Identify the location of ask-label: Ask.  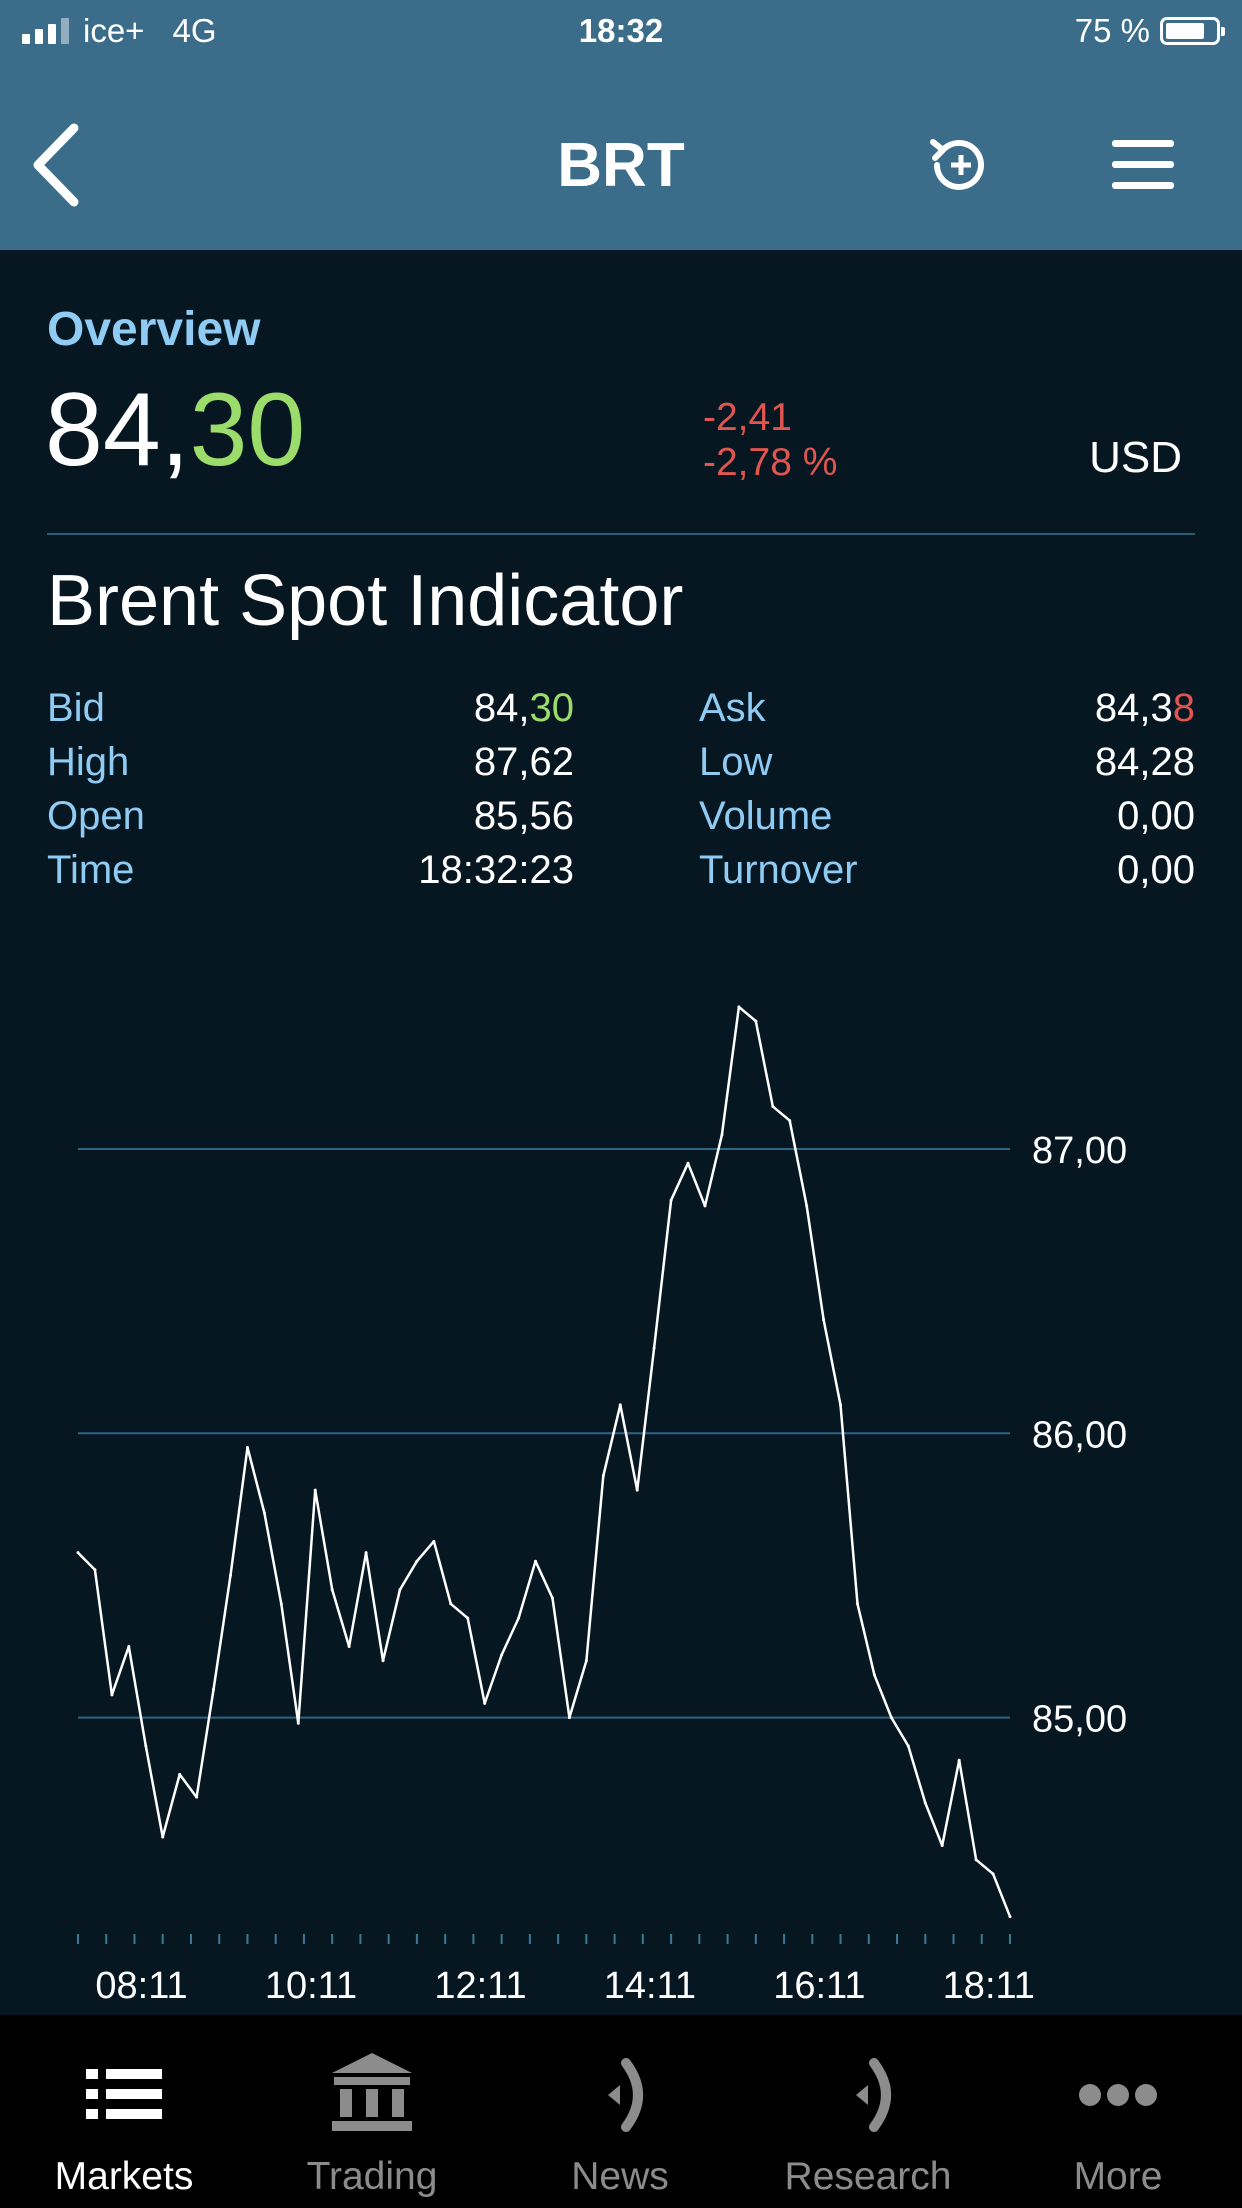
(732, 708).